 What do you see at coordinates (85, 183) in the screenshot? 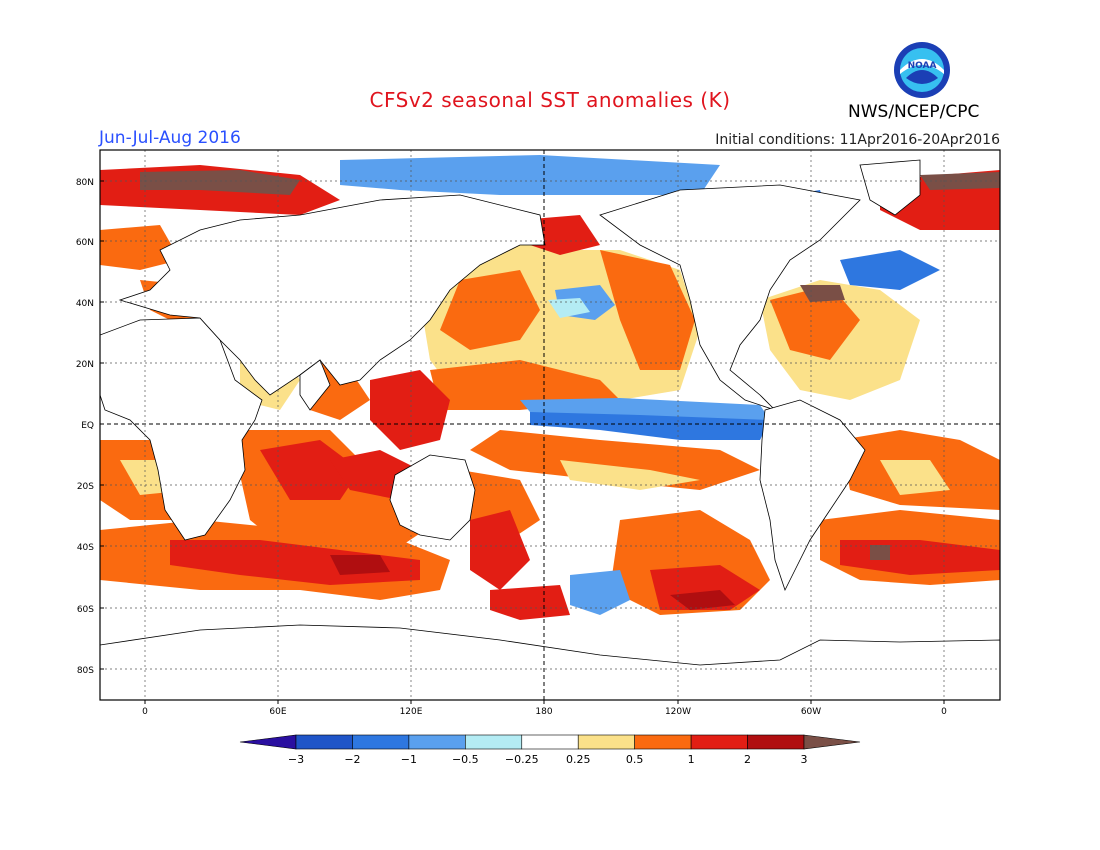
I see `latitude-label: 80N` at bounding box center [85, 183].